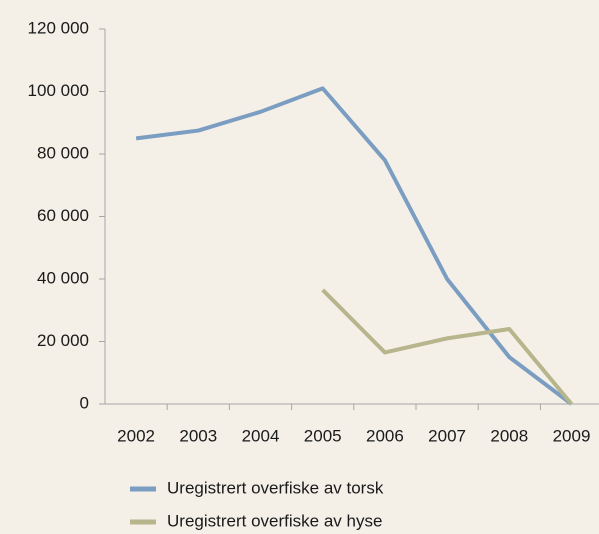  What do you see at coordinates (447, 435) in the screenshot?
I see `x-tick-label: 2007` at bounding box center [447, 435].